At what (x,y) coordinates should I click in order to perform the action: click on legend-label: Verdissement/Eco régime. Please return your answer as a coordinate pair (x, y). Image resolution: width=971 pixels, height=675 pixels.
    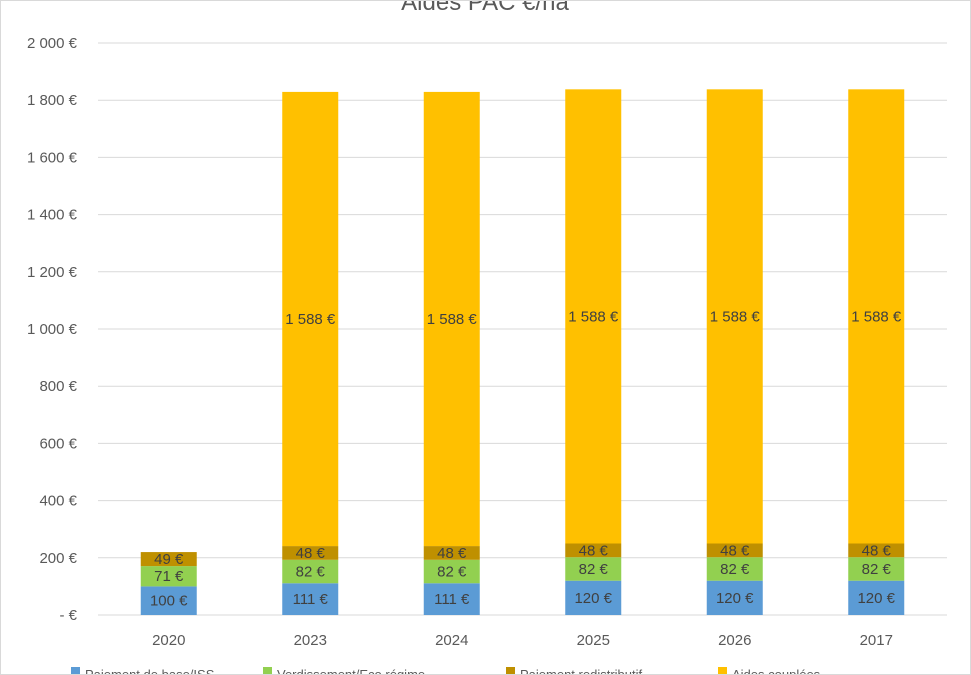
    Looking at the image, I should click on (351, 670).